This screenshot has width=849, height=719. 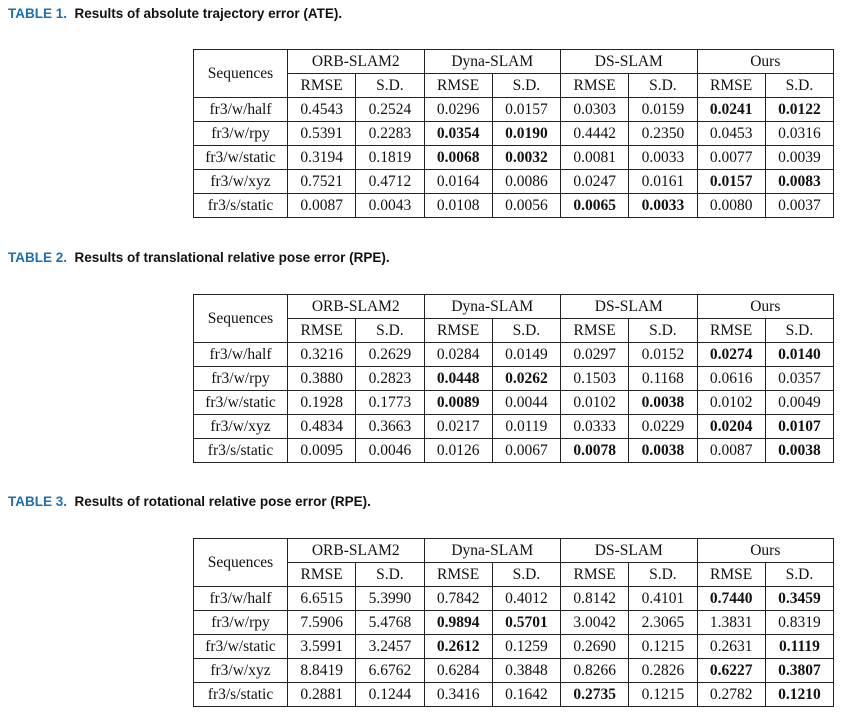 What do you see at coordinates (663, 598) in the screenshot?
I see `value-cell: 0.4101` at bounding box center [663, 598].